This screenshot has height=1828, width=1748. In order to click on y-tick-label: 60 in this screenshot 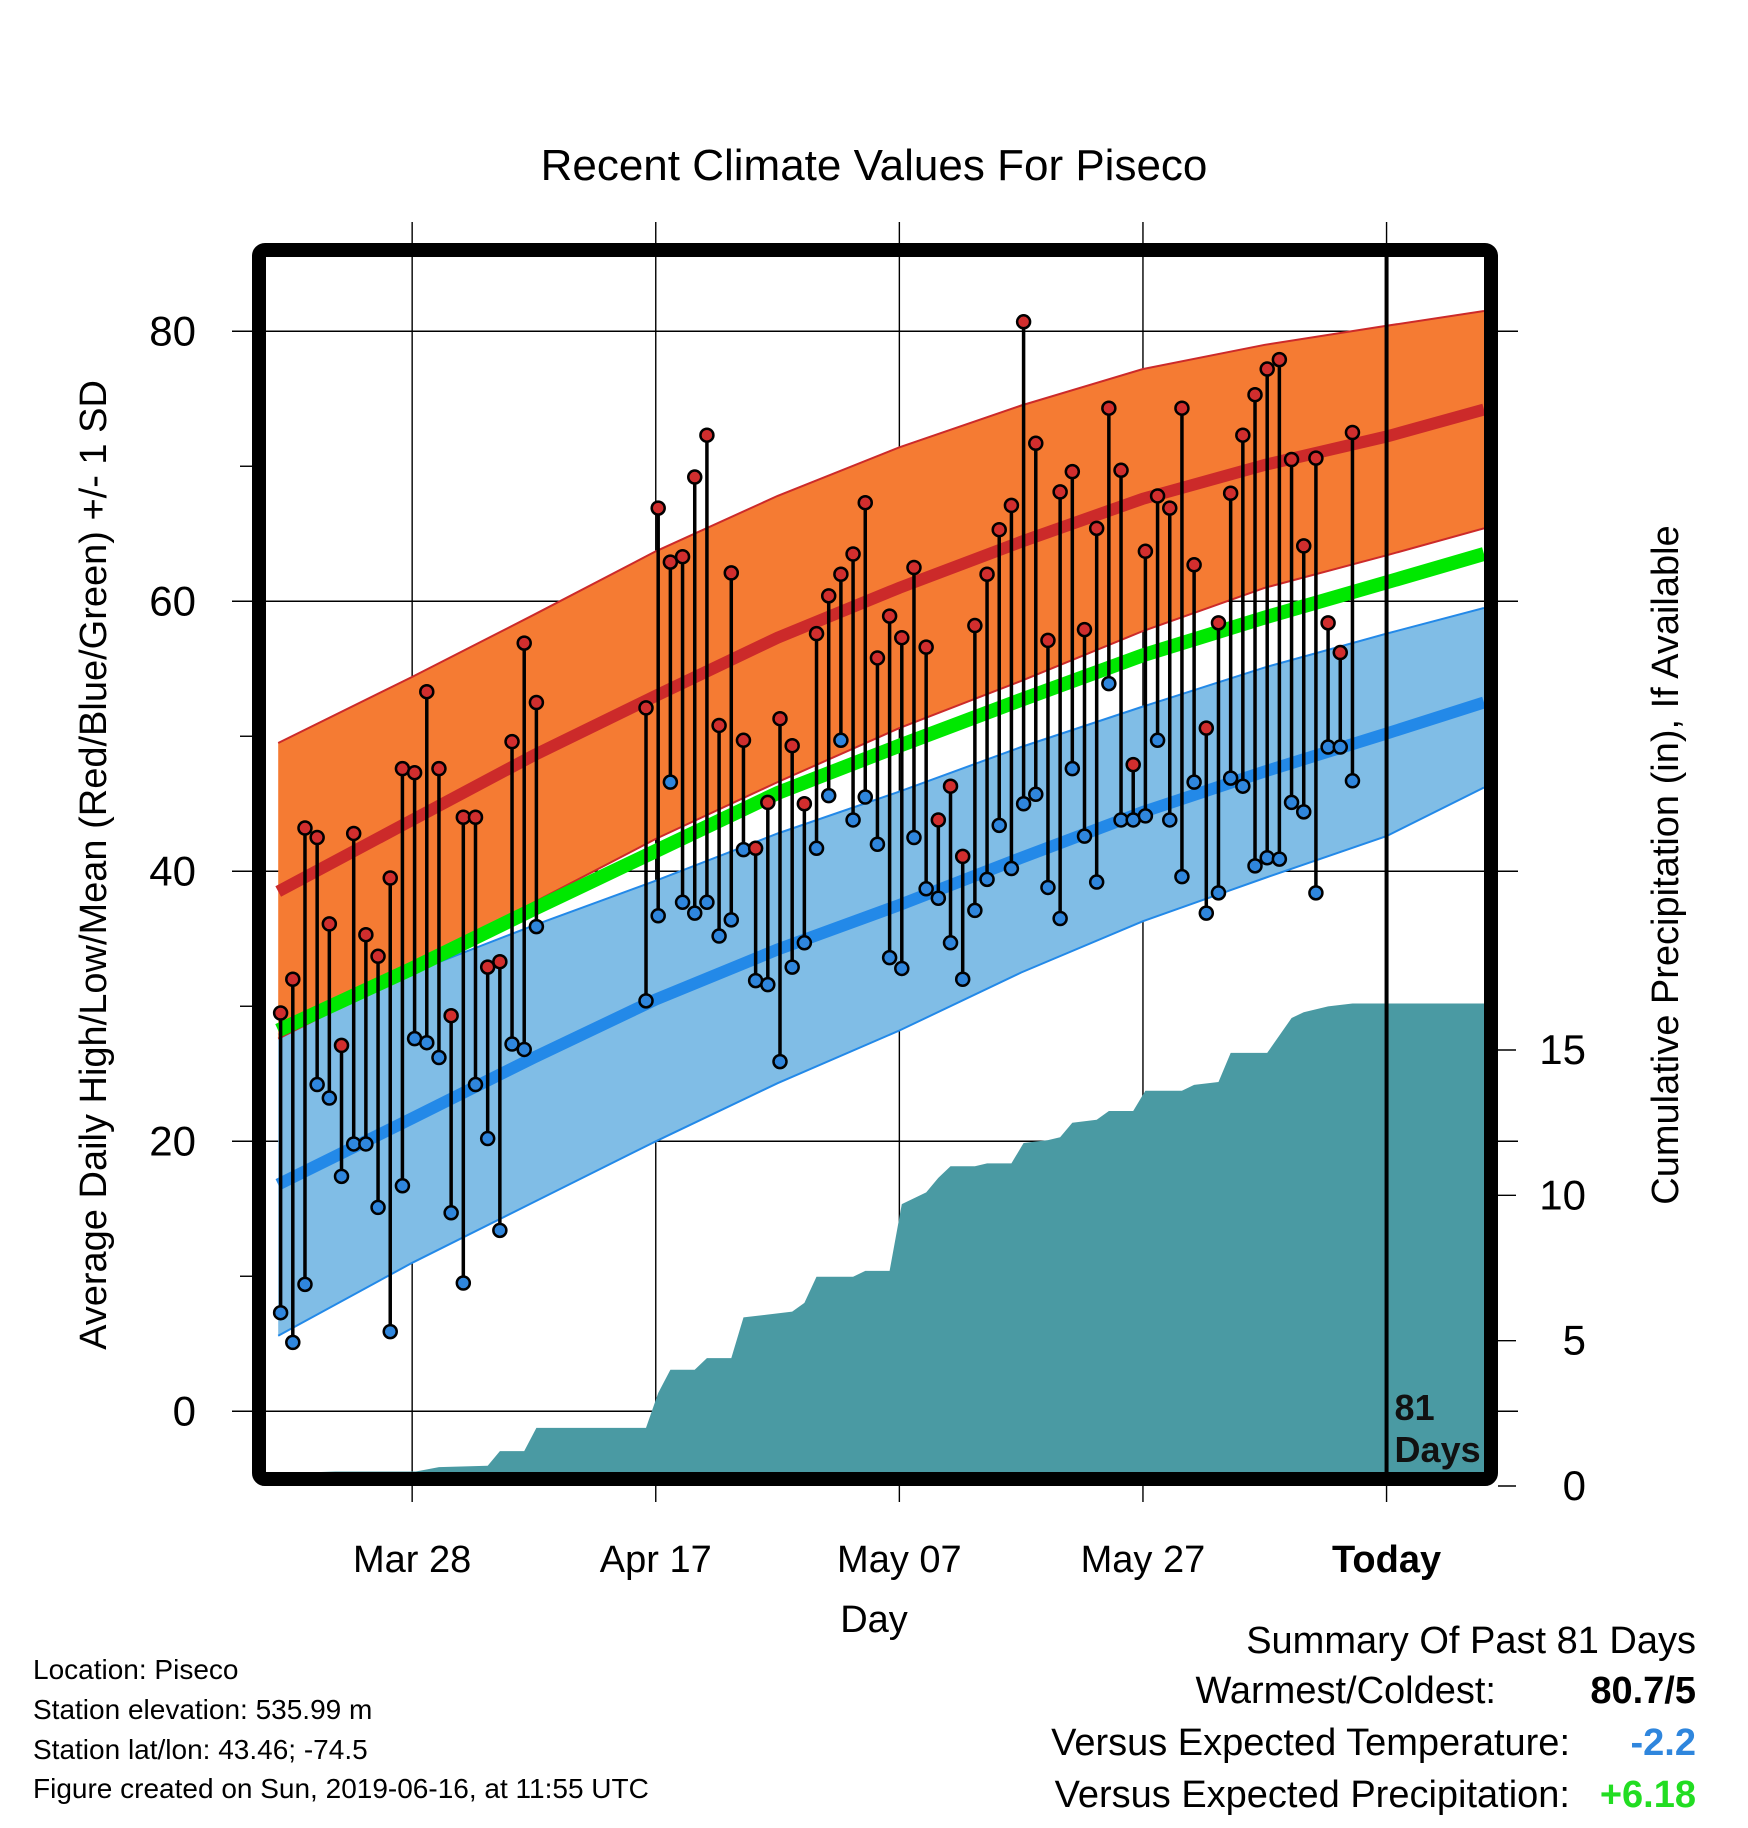, I will do `click(172, 600)`.